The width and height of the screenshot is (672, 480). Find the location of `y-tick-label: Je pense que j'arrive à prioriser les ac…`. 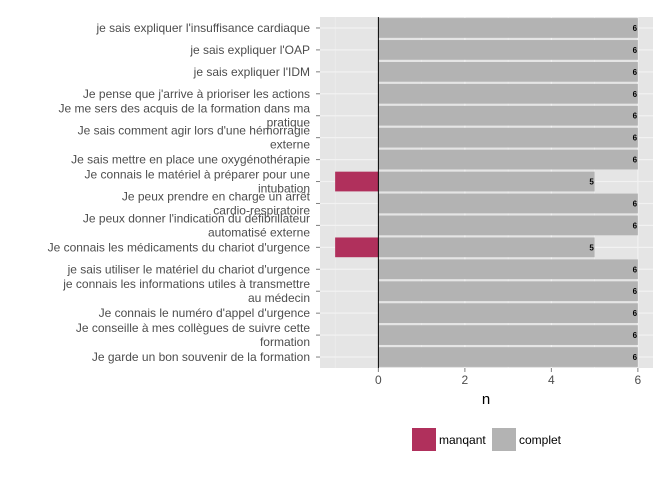

y-tick-label: Je pense que j'arrive à prioriser les ac… is located at coordinates (196, 94).